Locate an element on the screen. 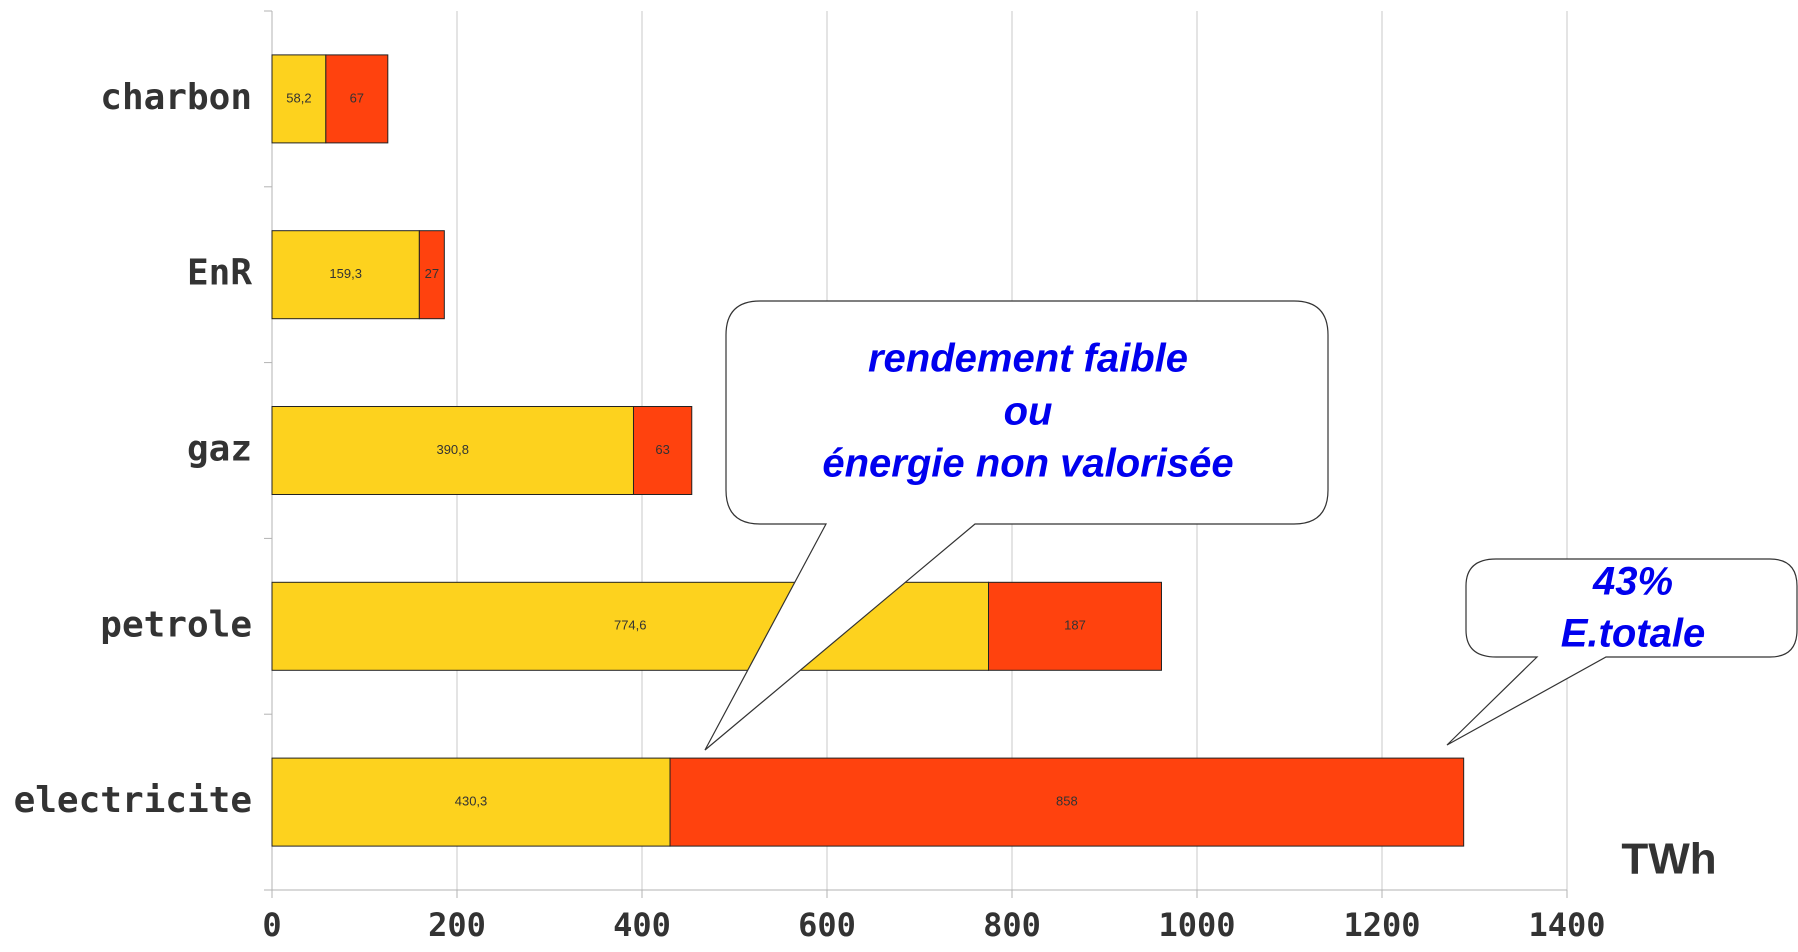 The height and width of the screenshot is (952, 1798). data-label: 159,3 is located at coordinates (345, 273).